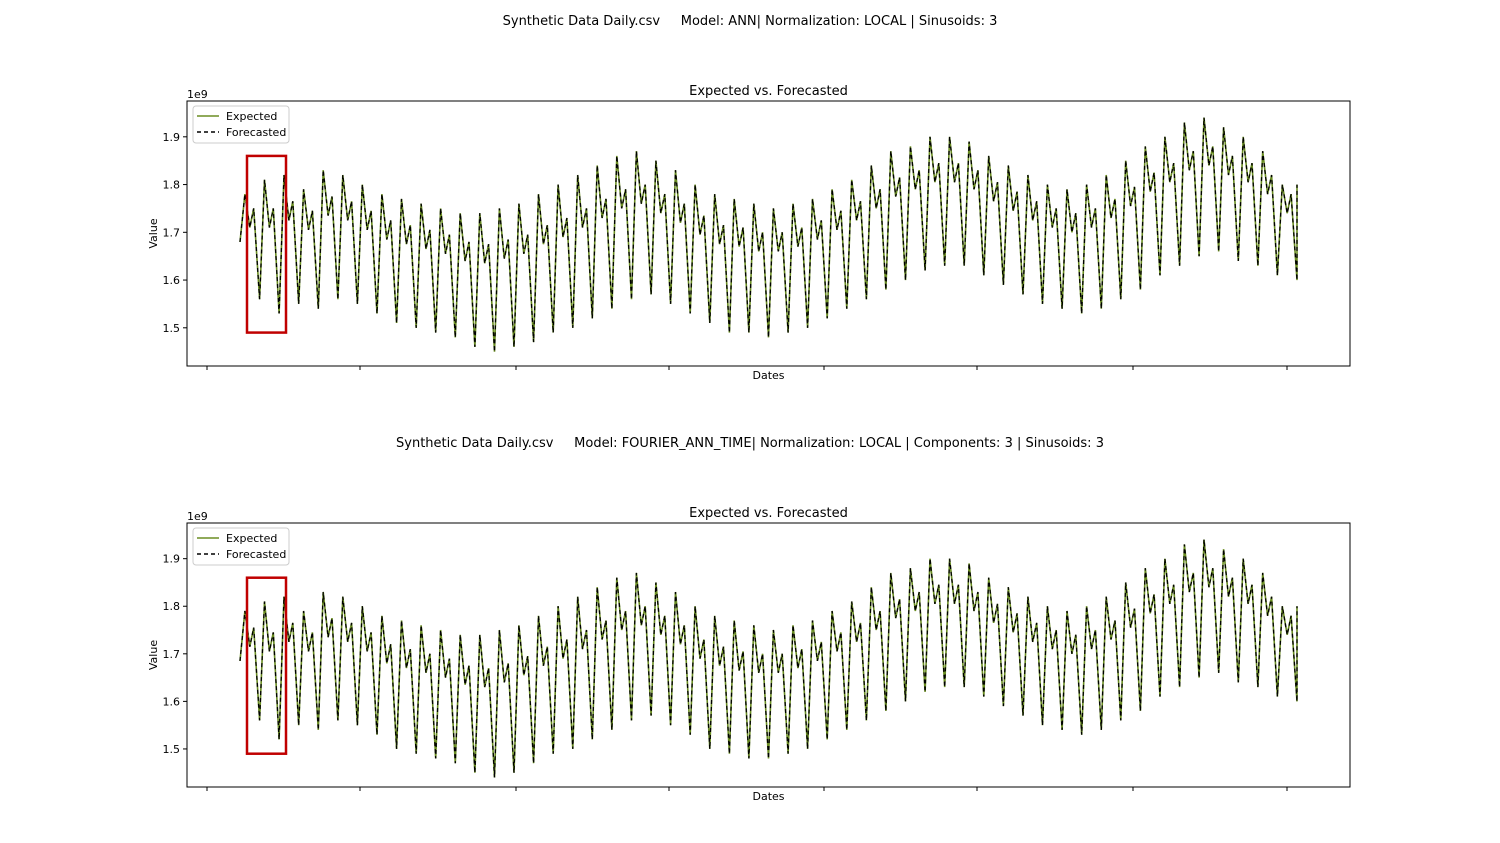  I want to click on y-tick-label-1-5: 1.9, so click(172, 137).